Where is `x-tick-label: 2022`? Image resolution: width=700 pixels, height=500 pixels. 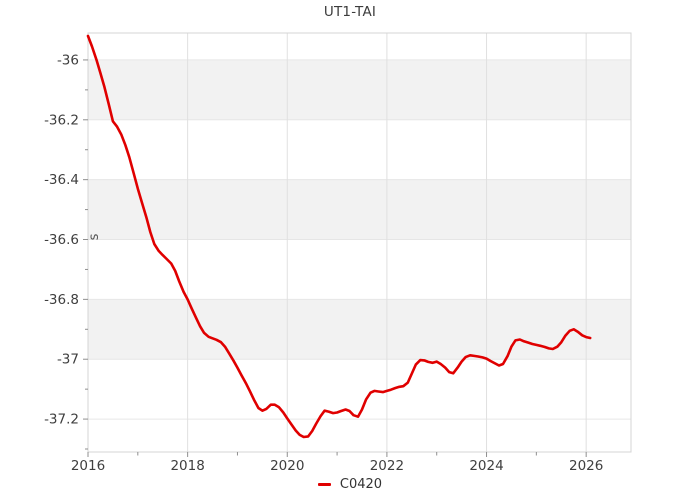 x-tick-label: 2022 is located at coordinates (387, 466).